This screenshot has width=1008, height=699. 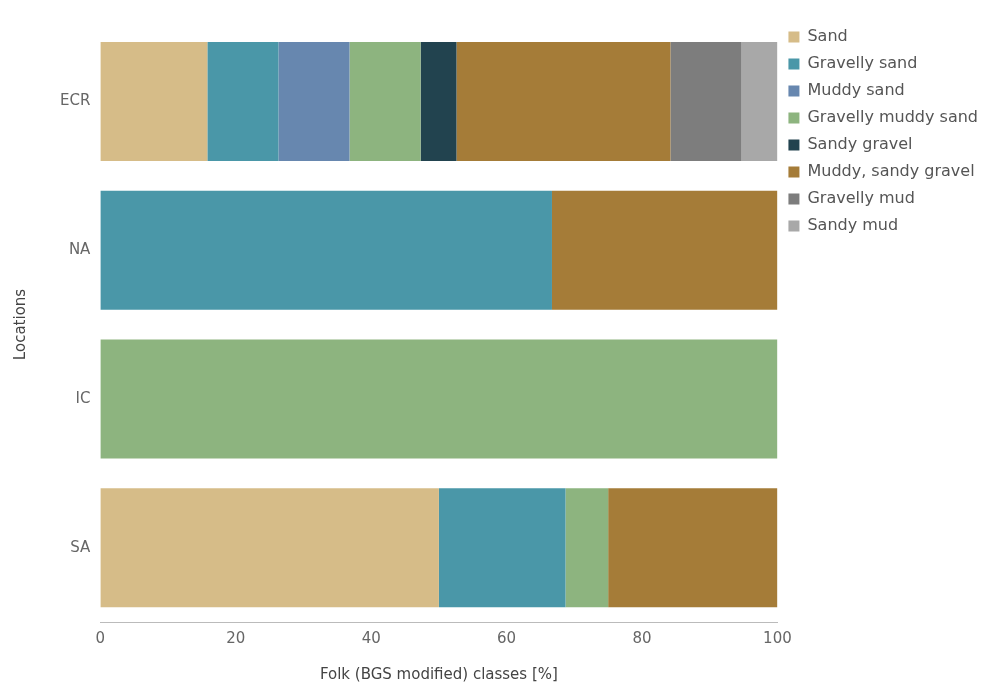 What do you see at coordinates (856, 90) in the screenshot?
I see `legend-label: Muddy sand` at bounding box center [856, 90].